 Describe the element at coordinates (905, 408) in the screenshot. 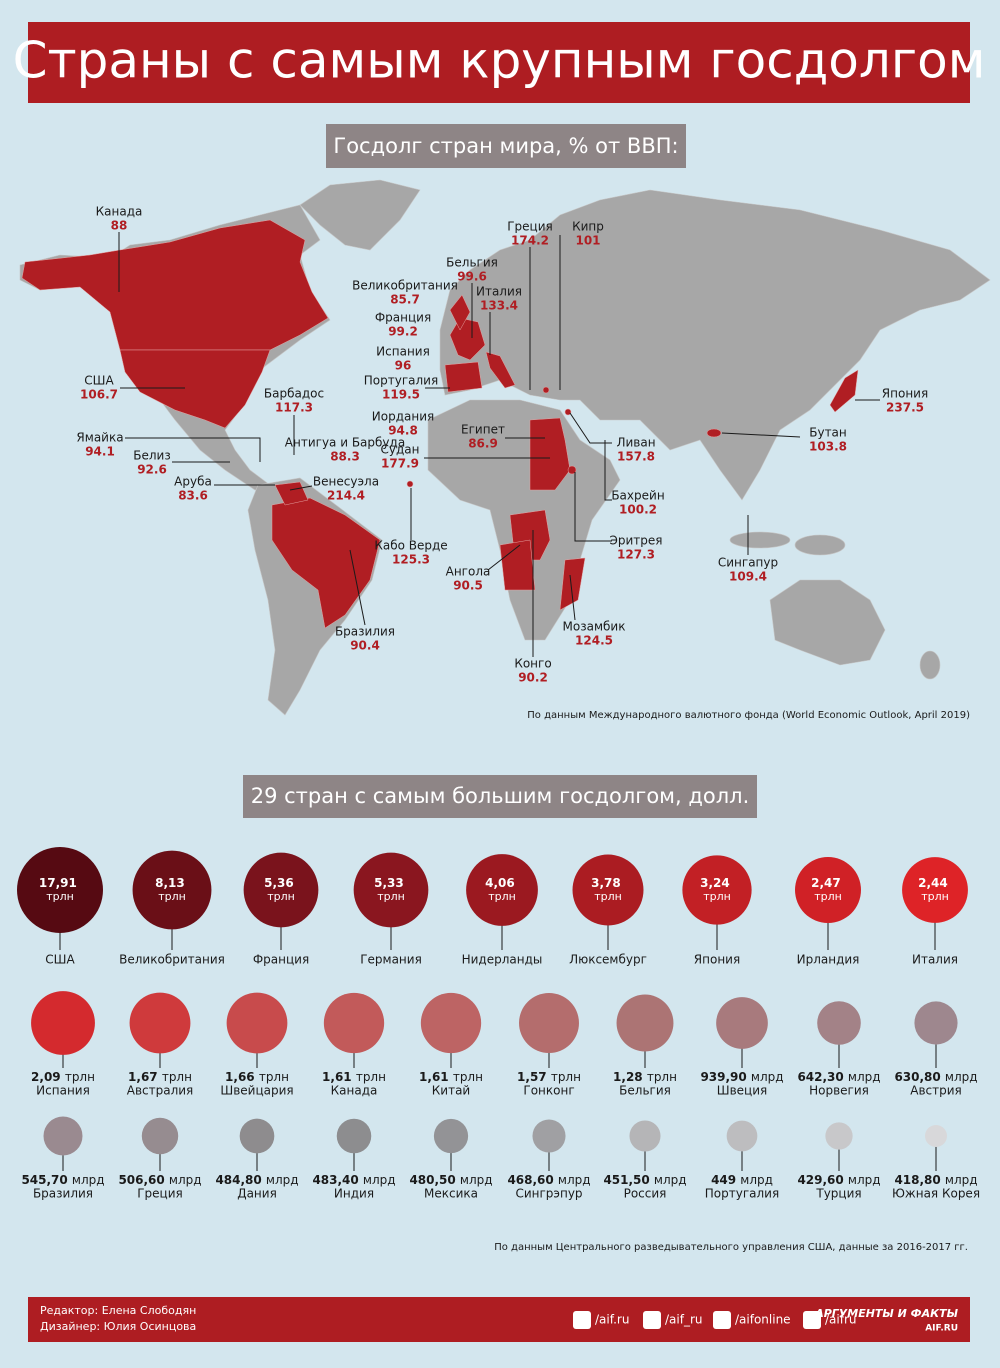

I see `country-value: 237.5` at that location.